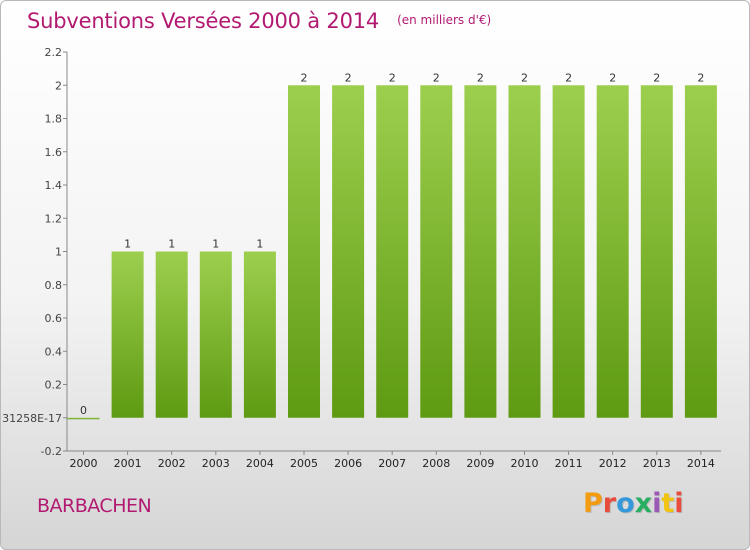  I want to click on y-tick-label: 1, so click(58, 252).